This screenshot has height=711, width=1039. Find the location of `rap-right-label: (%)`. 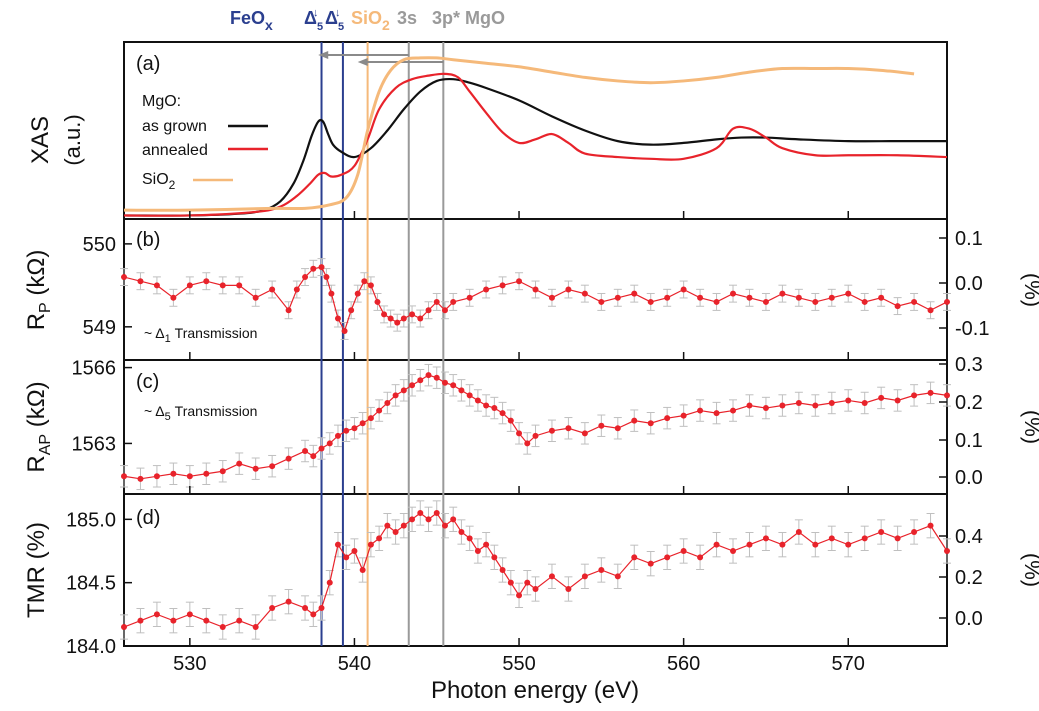

rap-right-label: (%) is located at coordinates (1029, 427).